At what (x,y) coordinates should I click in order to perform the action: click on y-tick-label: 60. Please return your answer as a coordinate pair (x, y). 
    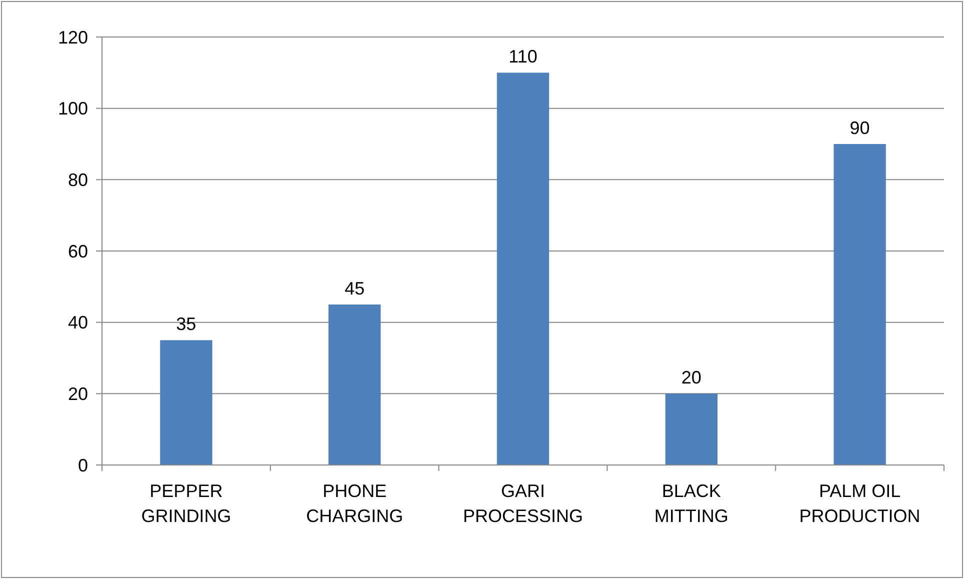
    Looking at the image, I should click on (78, 251).